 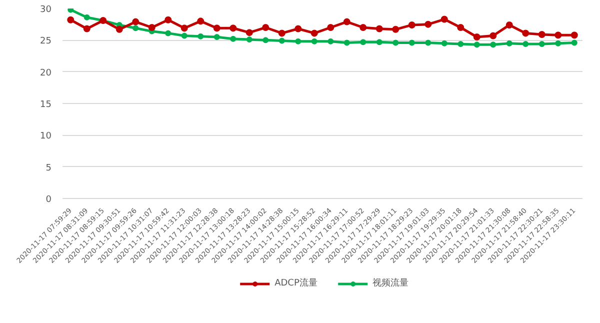 What do you see at coordinates (46, 10) in the screenshot?
I see `y-tick-label: 30` at bounding box center [46, 10].